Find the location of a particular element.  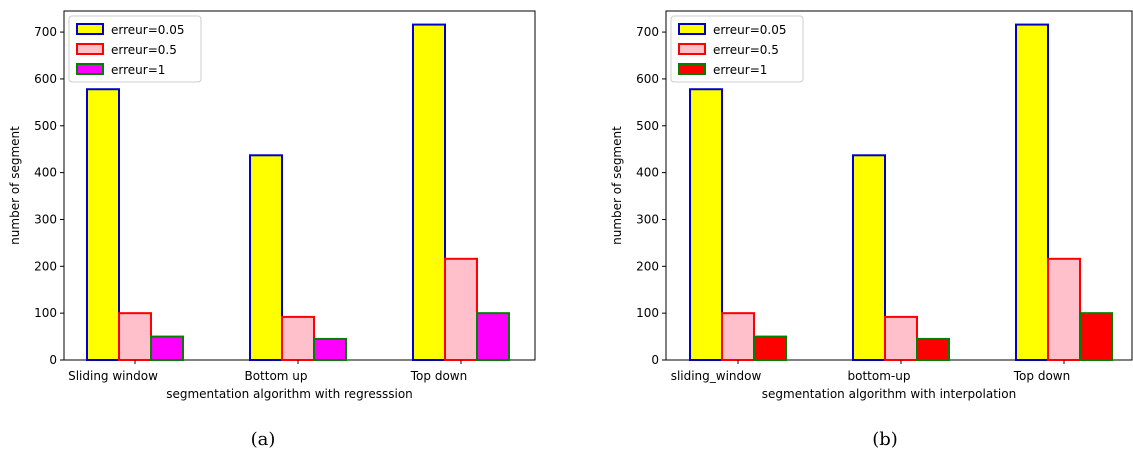

x-tick-label: sliding_window is located at coordinates (716, 376).